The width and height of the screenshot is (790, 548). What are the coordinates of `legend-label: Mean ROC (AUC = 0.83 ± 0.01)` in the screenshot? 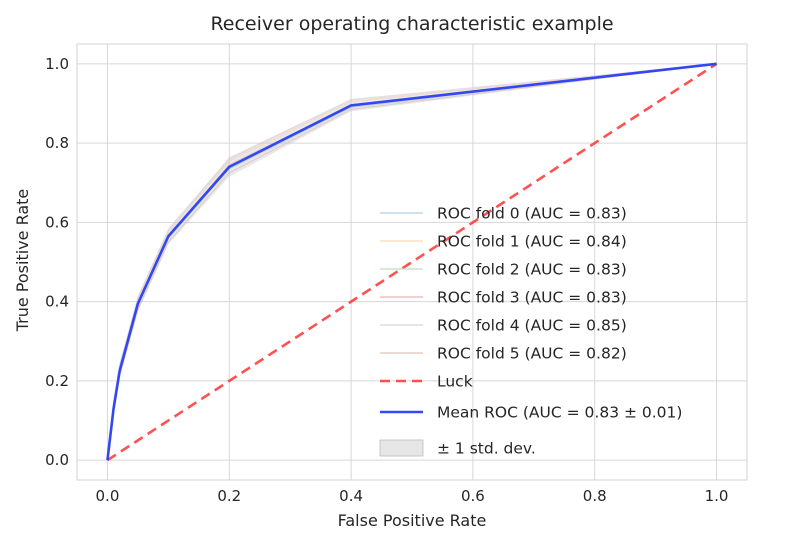 It's located at (559, 413).